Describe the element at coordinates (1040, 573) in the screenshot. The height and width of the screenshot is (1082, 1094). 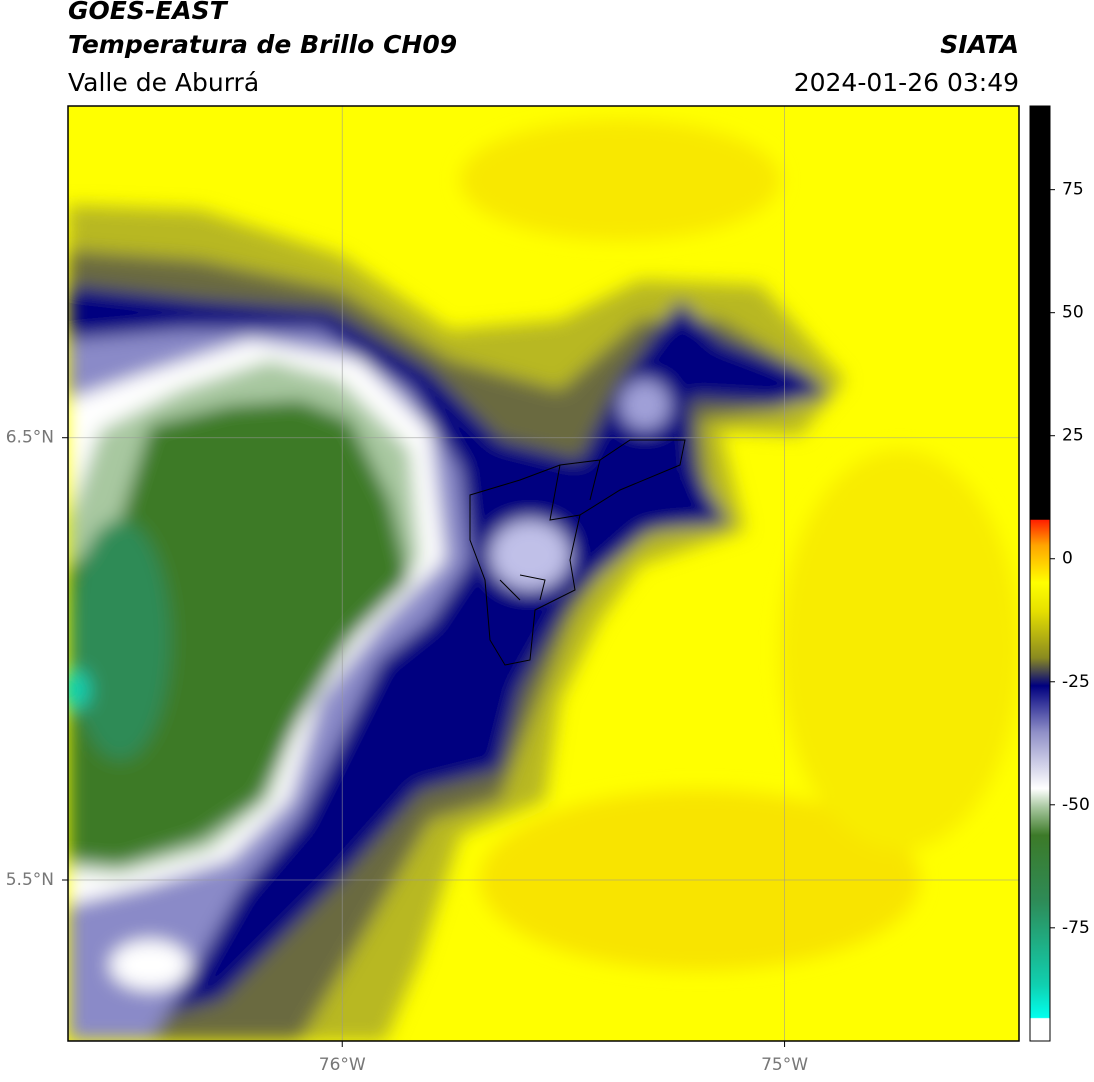
I see `colorbar` at that location.